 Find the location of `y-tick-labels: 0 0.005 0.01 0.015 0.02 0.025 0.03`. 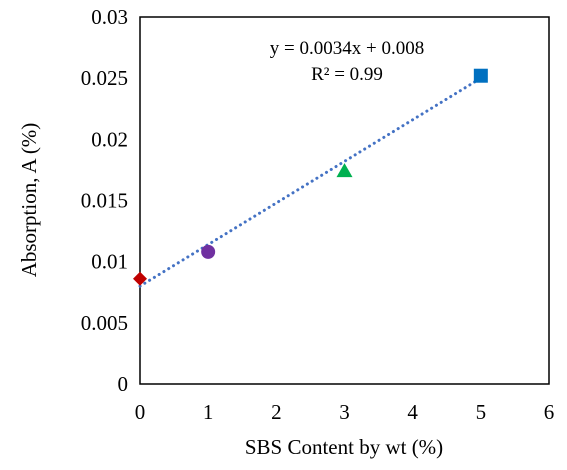

y-tick-labels: 0 0.005 0.01 0.015 0.02 0.025 0.03 is located at coordinates (104, 200).